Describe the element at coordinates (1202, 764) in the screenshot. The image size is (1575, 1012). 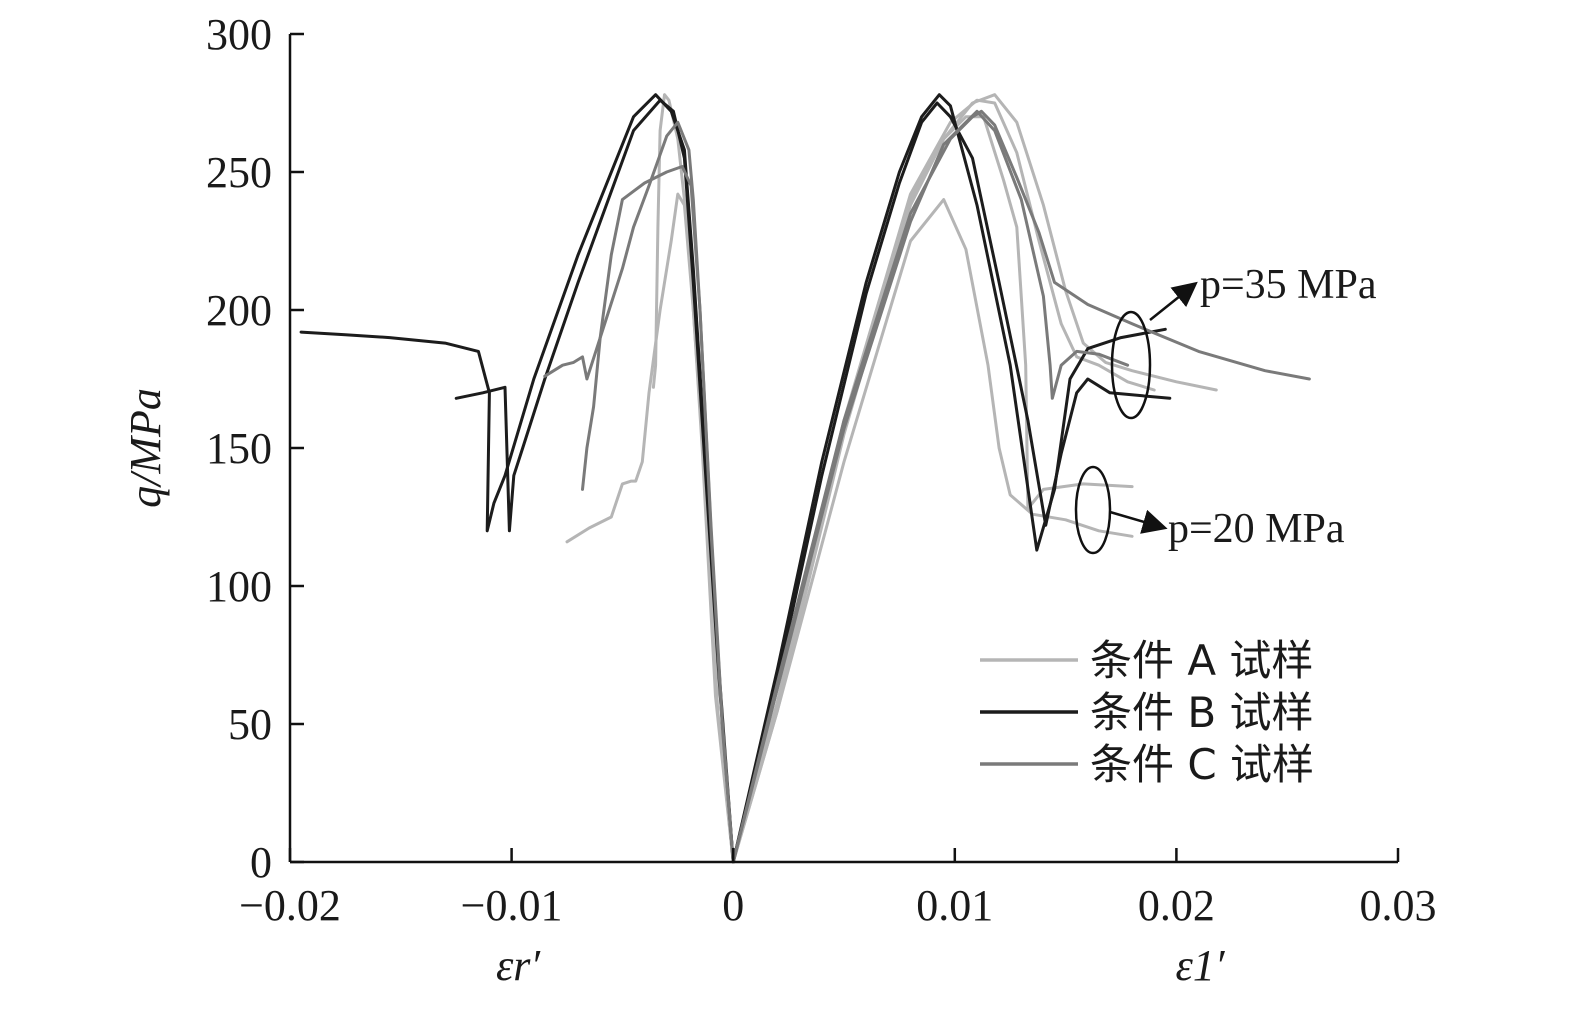
I see `legend-label-c: 条件 C 试样` at that location.